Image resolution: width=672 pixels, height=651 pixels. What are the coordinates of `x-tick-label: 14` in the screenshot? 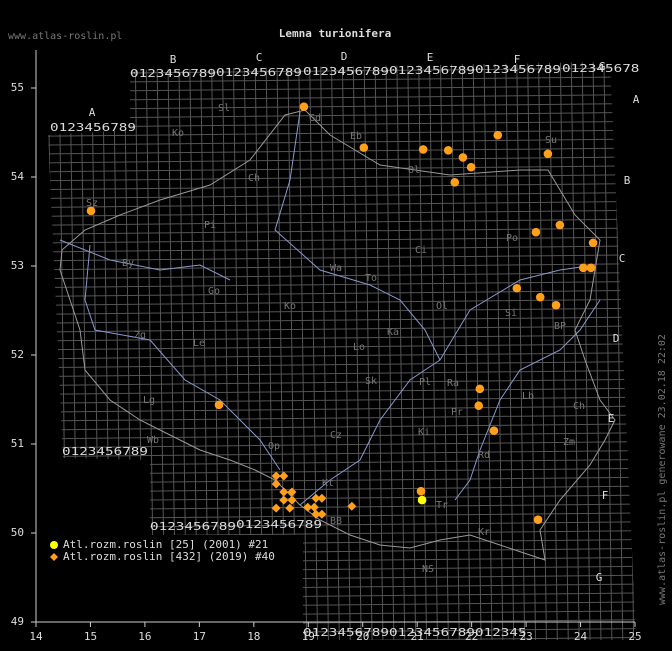 It's located at (36, 636).